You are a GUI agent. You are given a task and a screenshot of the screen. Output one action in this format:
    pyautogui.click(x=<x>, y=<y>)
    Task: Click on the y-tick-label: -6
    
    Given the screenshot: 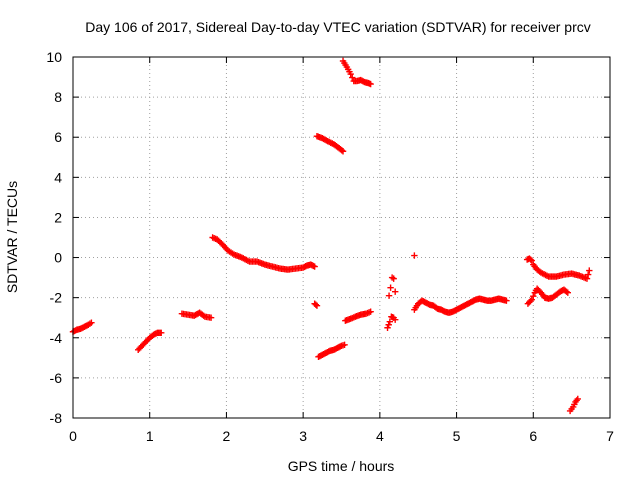 What is the action you would take?
    pyautogui.click(x=56, y=378)
    